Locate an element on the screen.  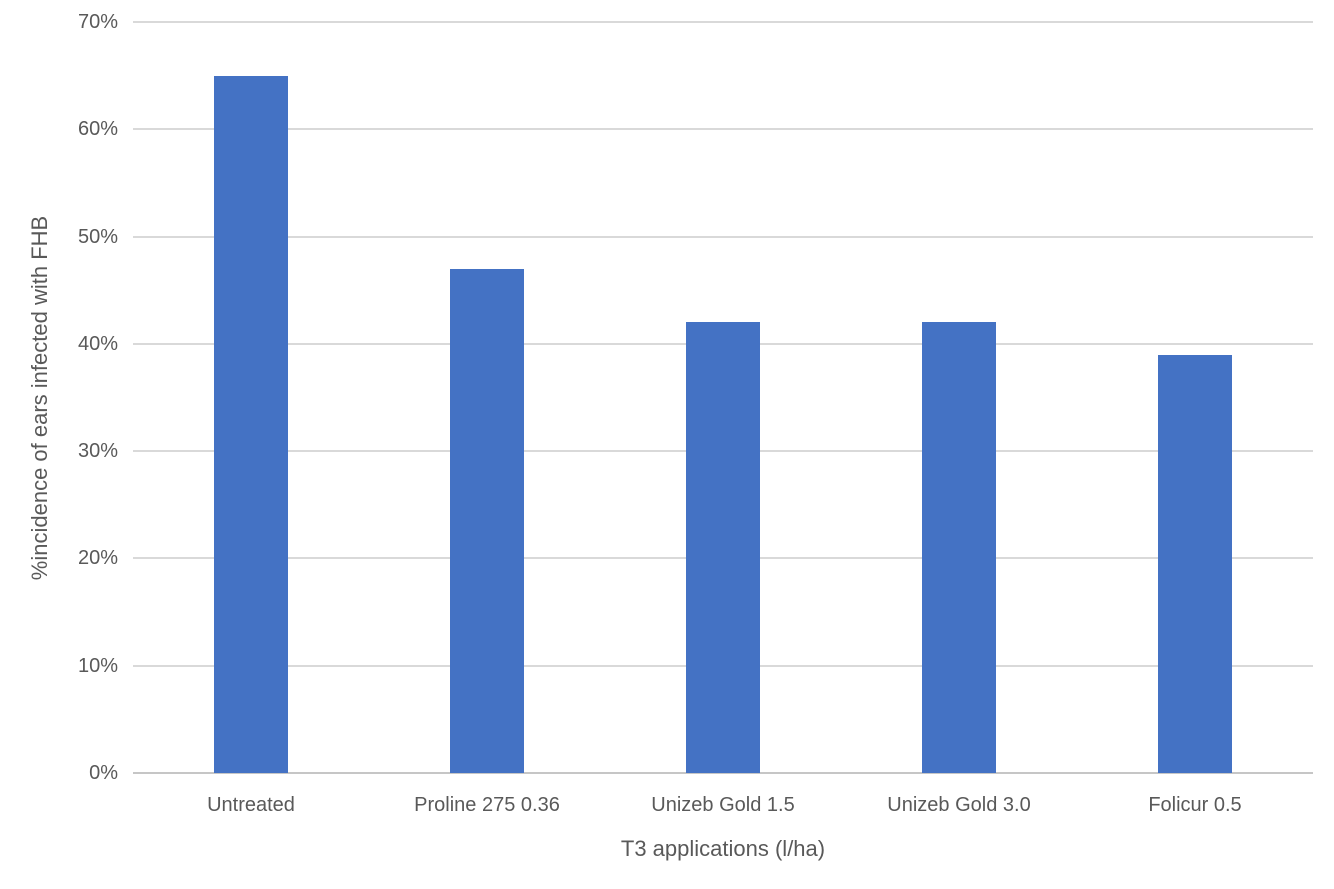
y-axis-title: %incidence of ears infected with FHB is located at coordinates (39, 398).